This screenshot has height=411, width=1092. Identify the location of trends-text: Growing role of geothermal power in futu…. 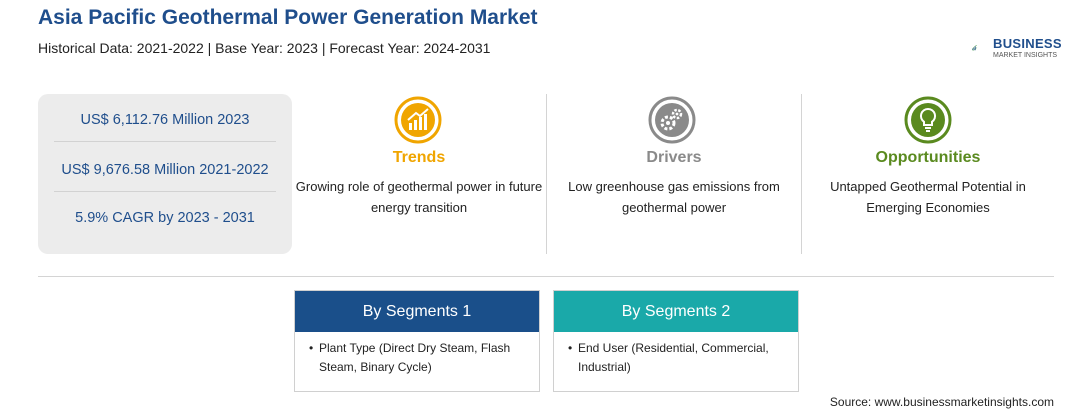
(419, 197).